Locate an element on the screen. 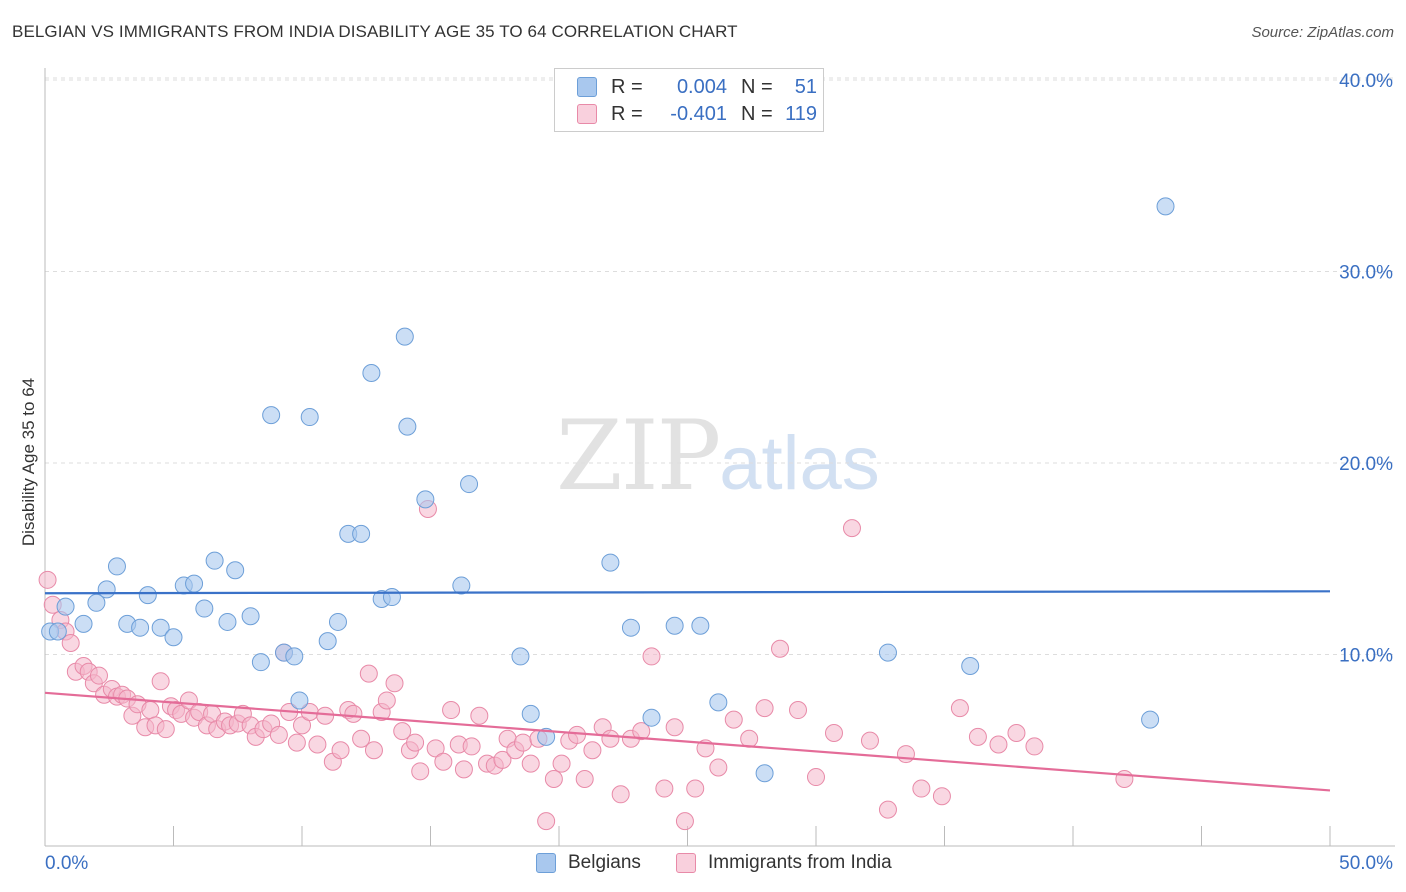 The height and width of the screenshot is (892, 1406). legend-item-belgians: Belgians is located at coordinates (588, 863).